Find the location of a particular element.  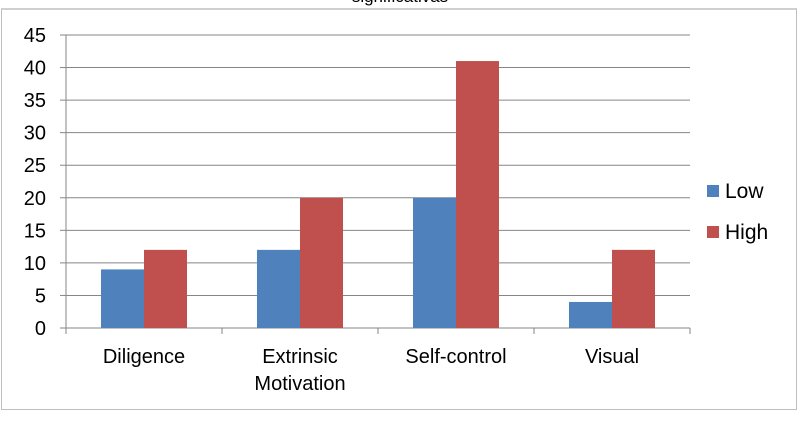

x-tick-label: Self-control is located at coordinates (455, 357).